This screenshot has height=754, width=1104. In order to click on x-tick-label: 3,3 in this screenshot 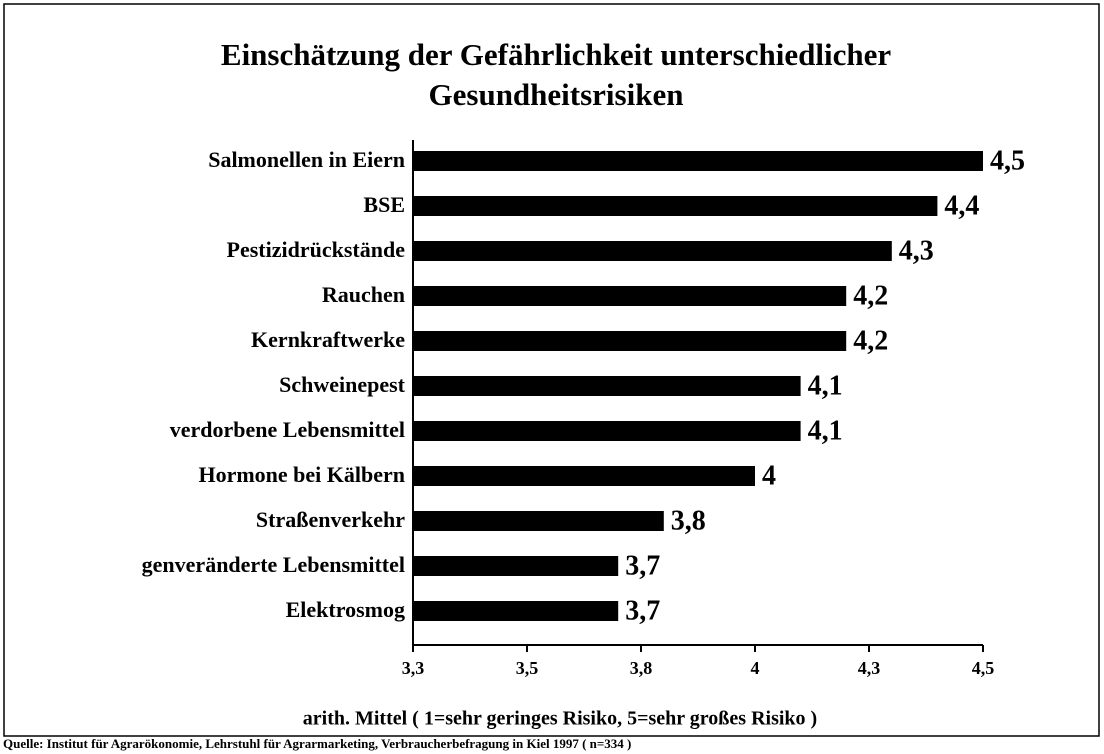, I will do `click(413, 668)`.